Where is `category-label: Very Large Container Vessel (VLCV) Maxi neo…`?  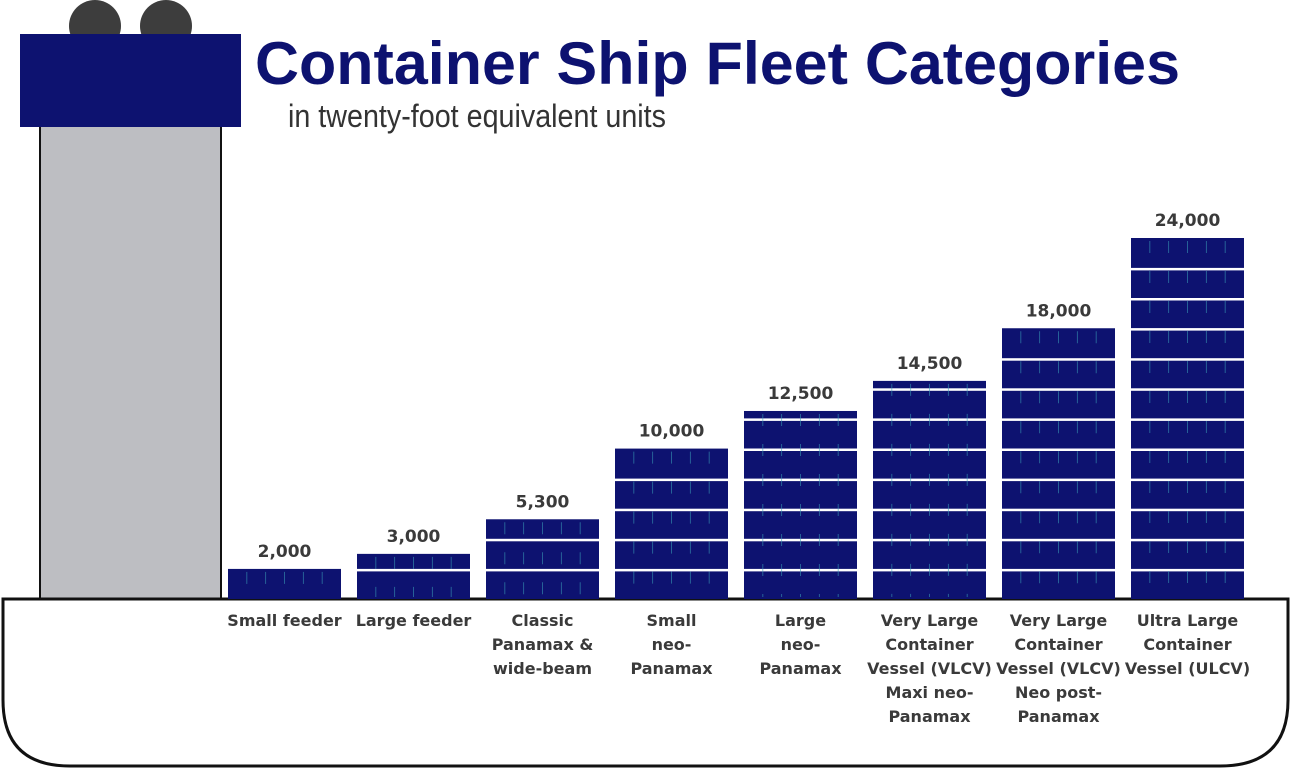 category-label: Very Large Container Vessel (VLCV) Maxi neo… is located at coordinates (929, 668).